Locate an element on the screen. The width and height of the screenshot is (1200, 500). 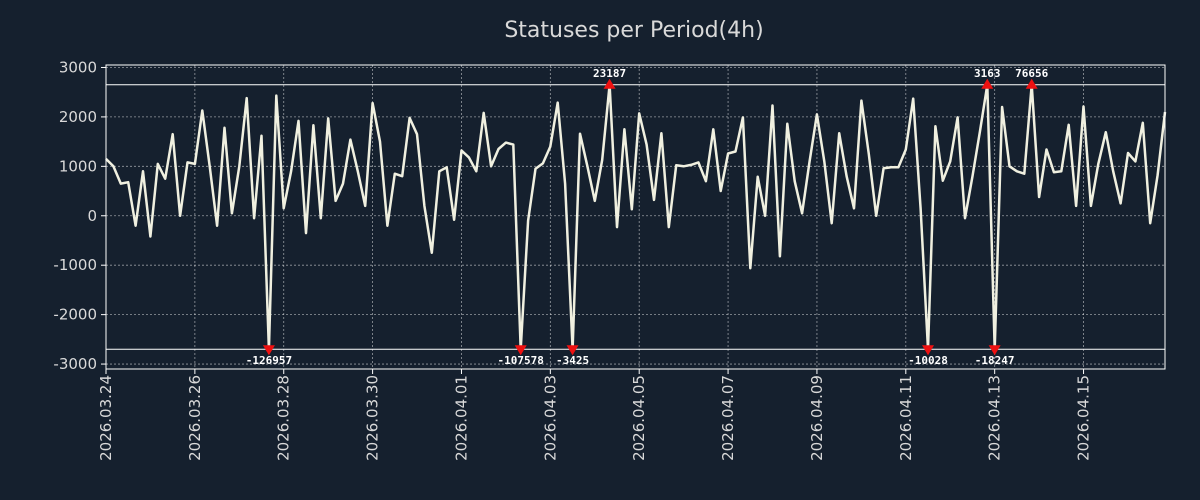
y-tick-label: -2000 is located at coordinates (75, 315).